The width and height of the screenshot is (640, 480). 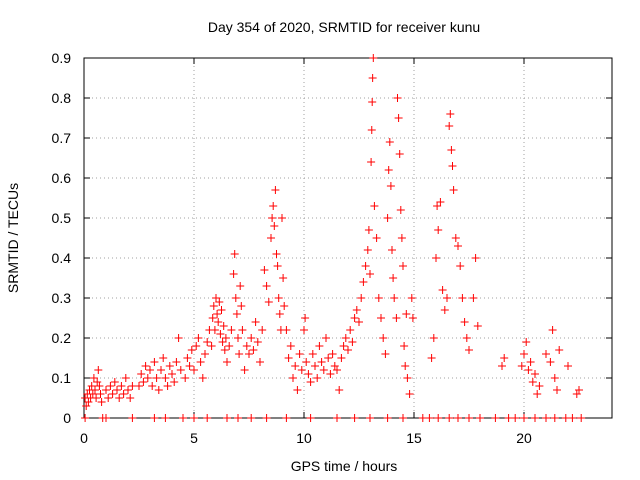 What do you see at coordinates (62, 378) in the screenshot?
I see `y-tick-label: 0.1` at bounding box center [62, 378].